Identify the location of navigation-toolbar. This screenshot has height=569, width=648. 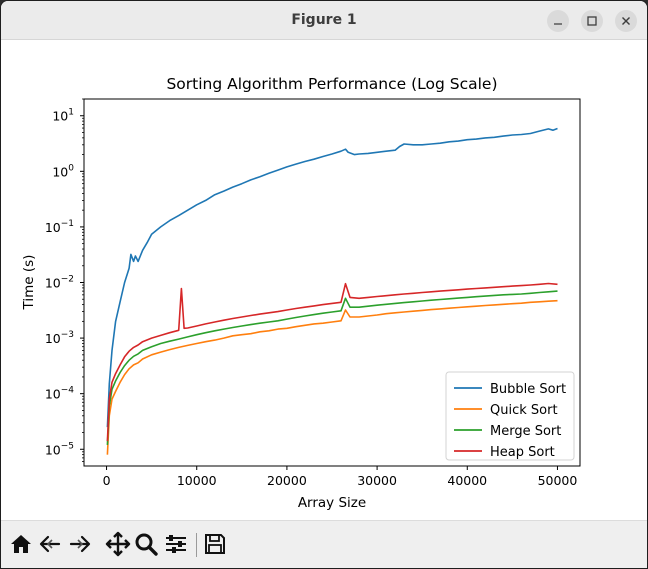
(324, 544).